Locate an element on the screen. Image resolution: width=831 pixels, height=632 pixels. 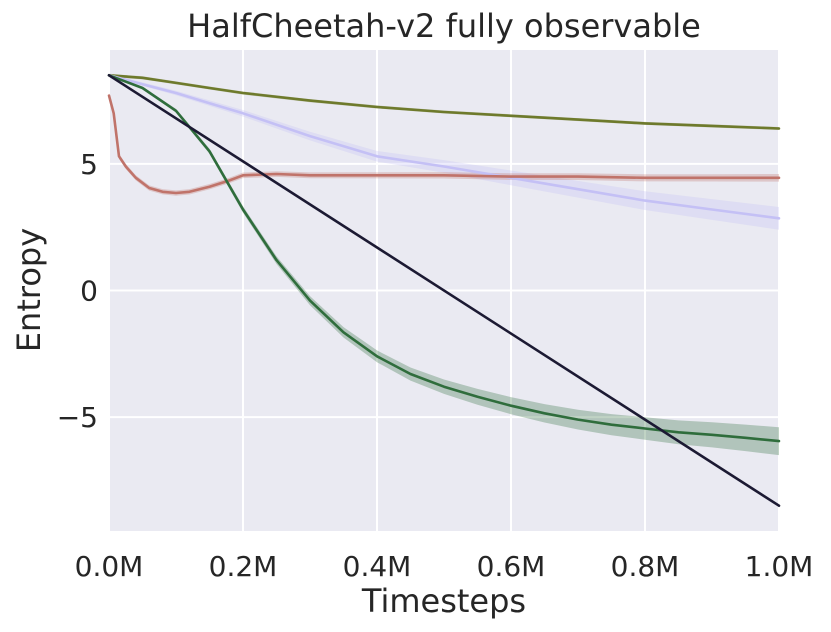
y-tick-labels: −5 0 5 is located at coordinates (77, 291).